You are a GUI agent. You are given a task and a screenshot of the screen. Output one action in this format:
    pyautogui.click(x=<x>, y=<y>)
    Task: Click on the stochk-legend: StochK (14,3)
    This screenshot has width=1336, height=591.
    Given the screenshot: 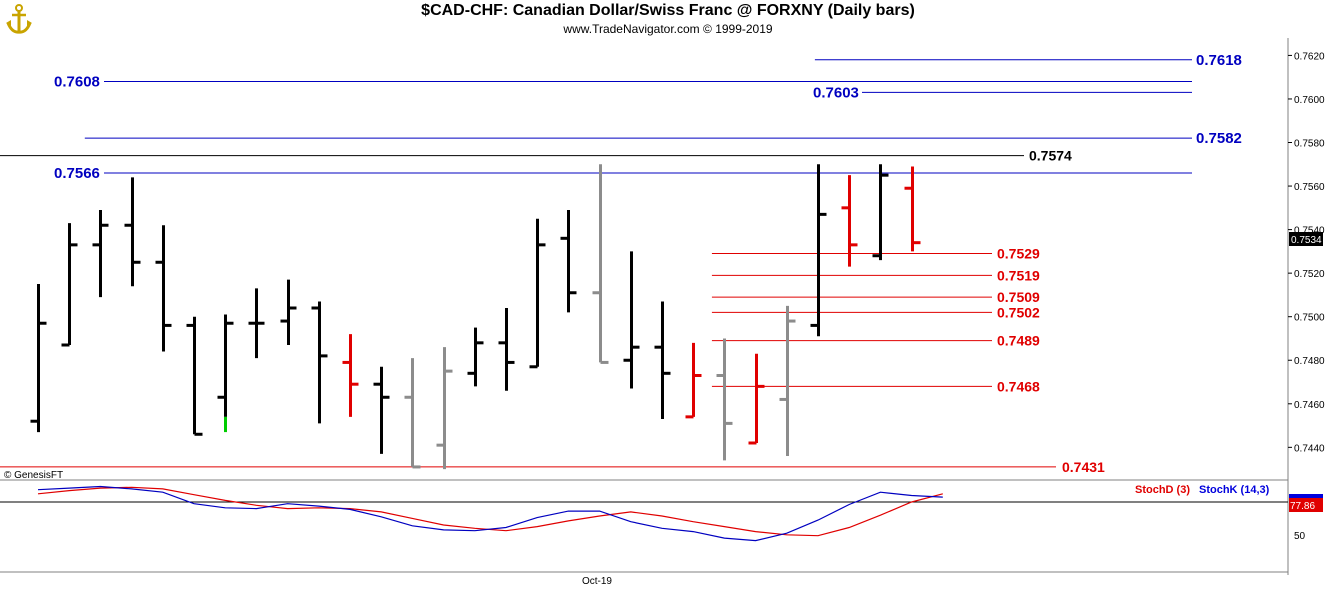 What is the action you would take?
    pyautogui.click(x=1234, y=490)
    